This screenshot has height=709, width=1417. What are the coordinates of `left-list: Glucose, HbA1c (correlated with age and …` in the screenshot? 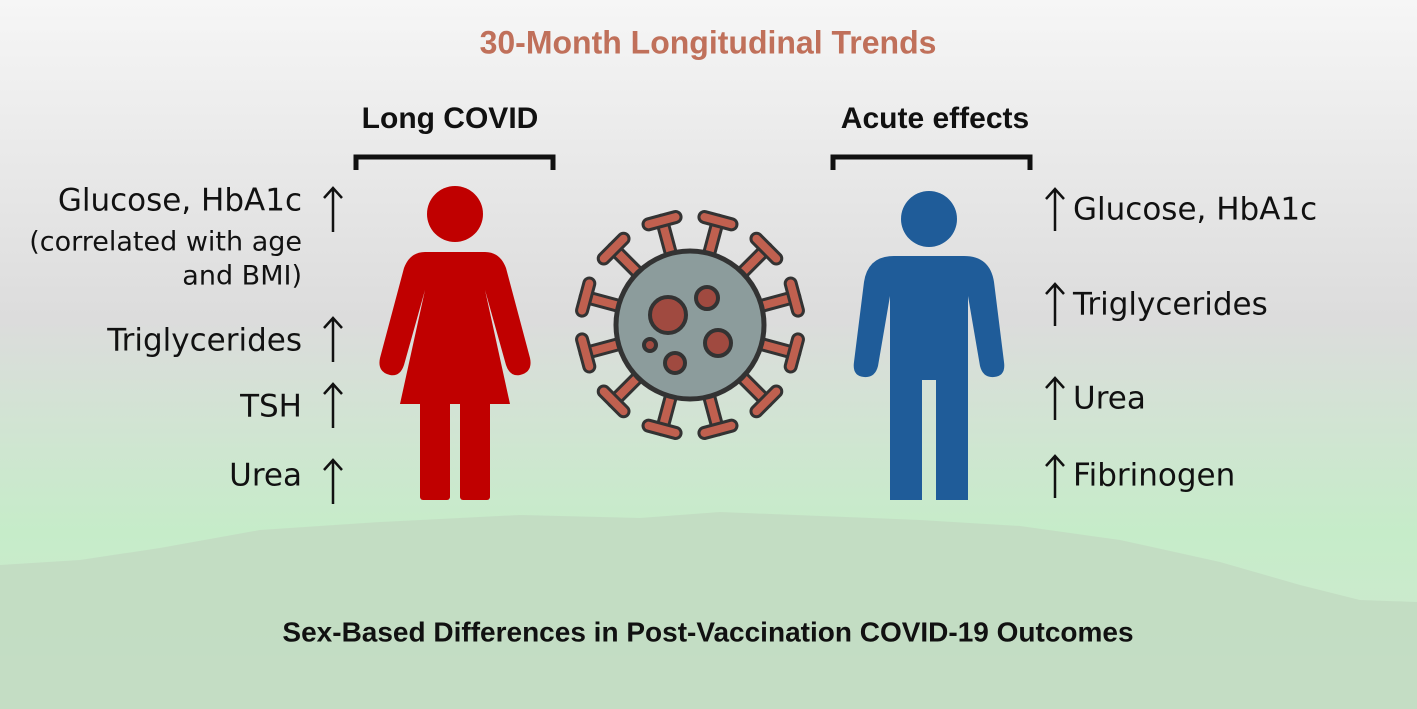 It's located at (165, 338).